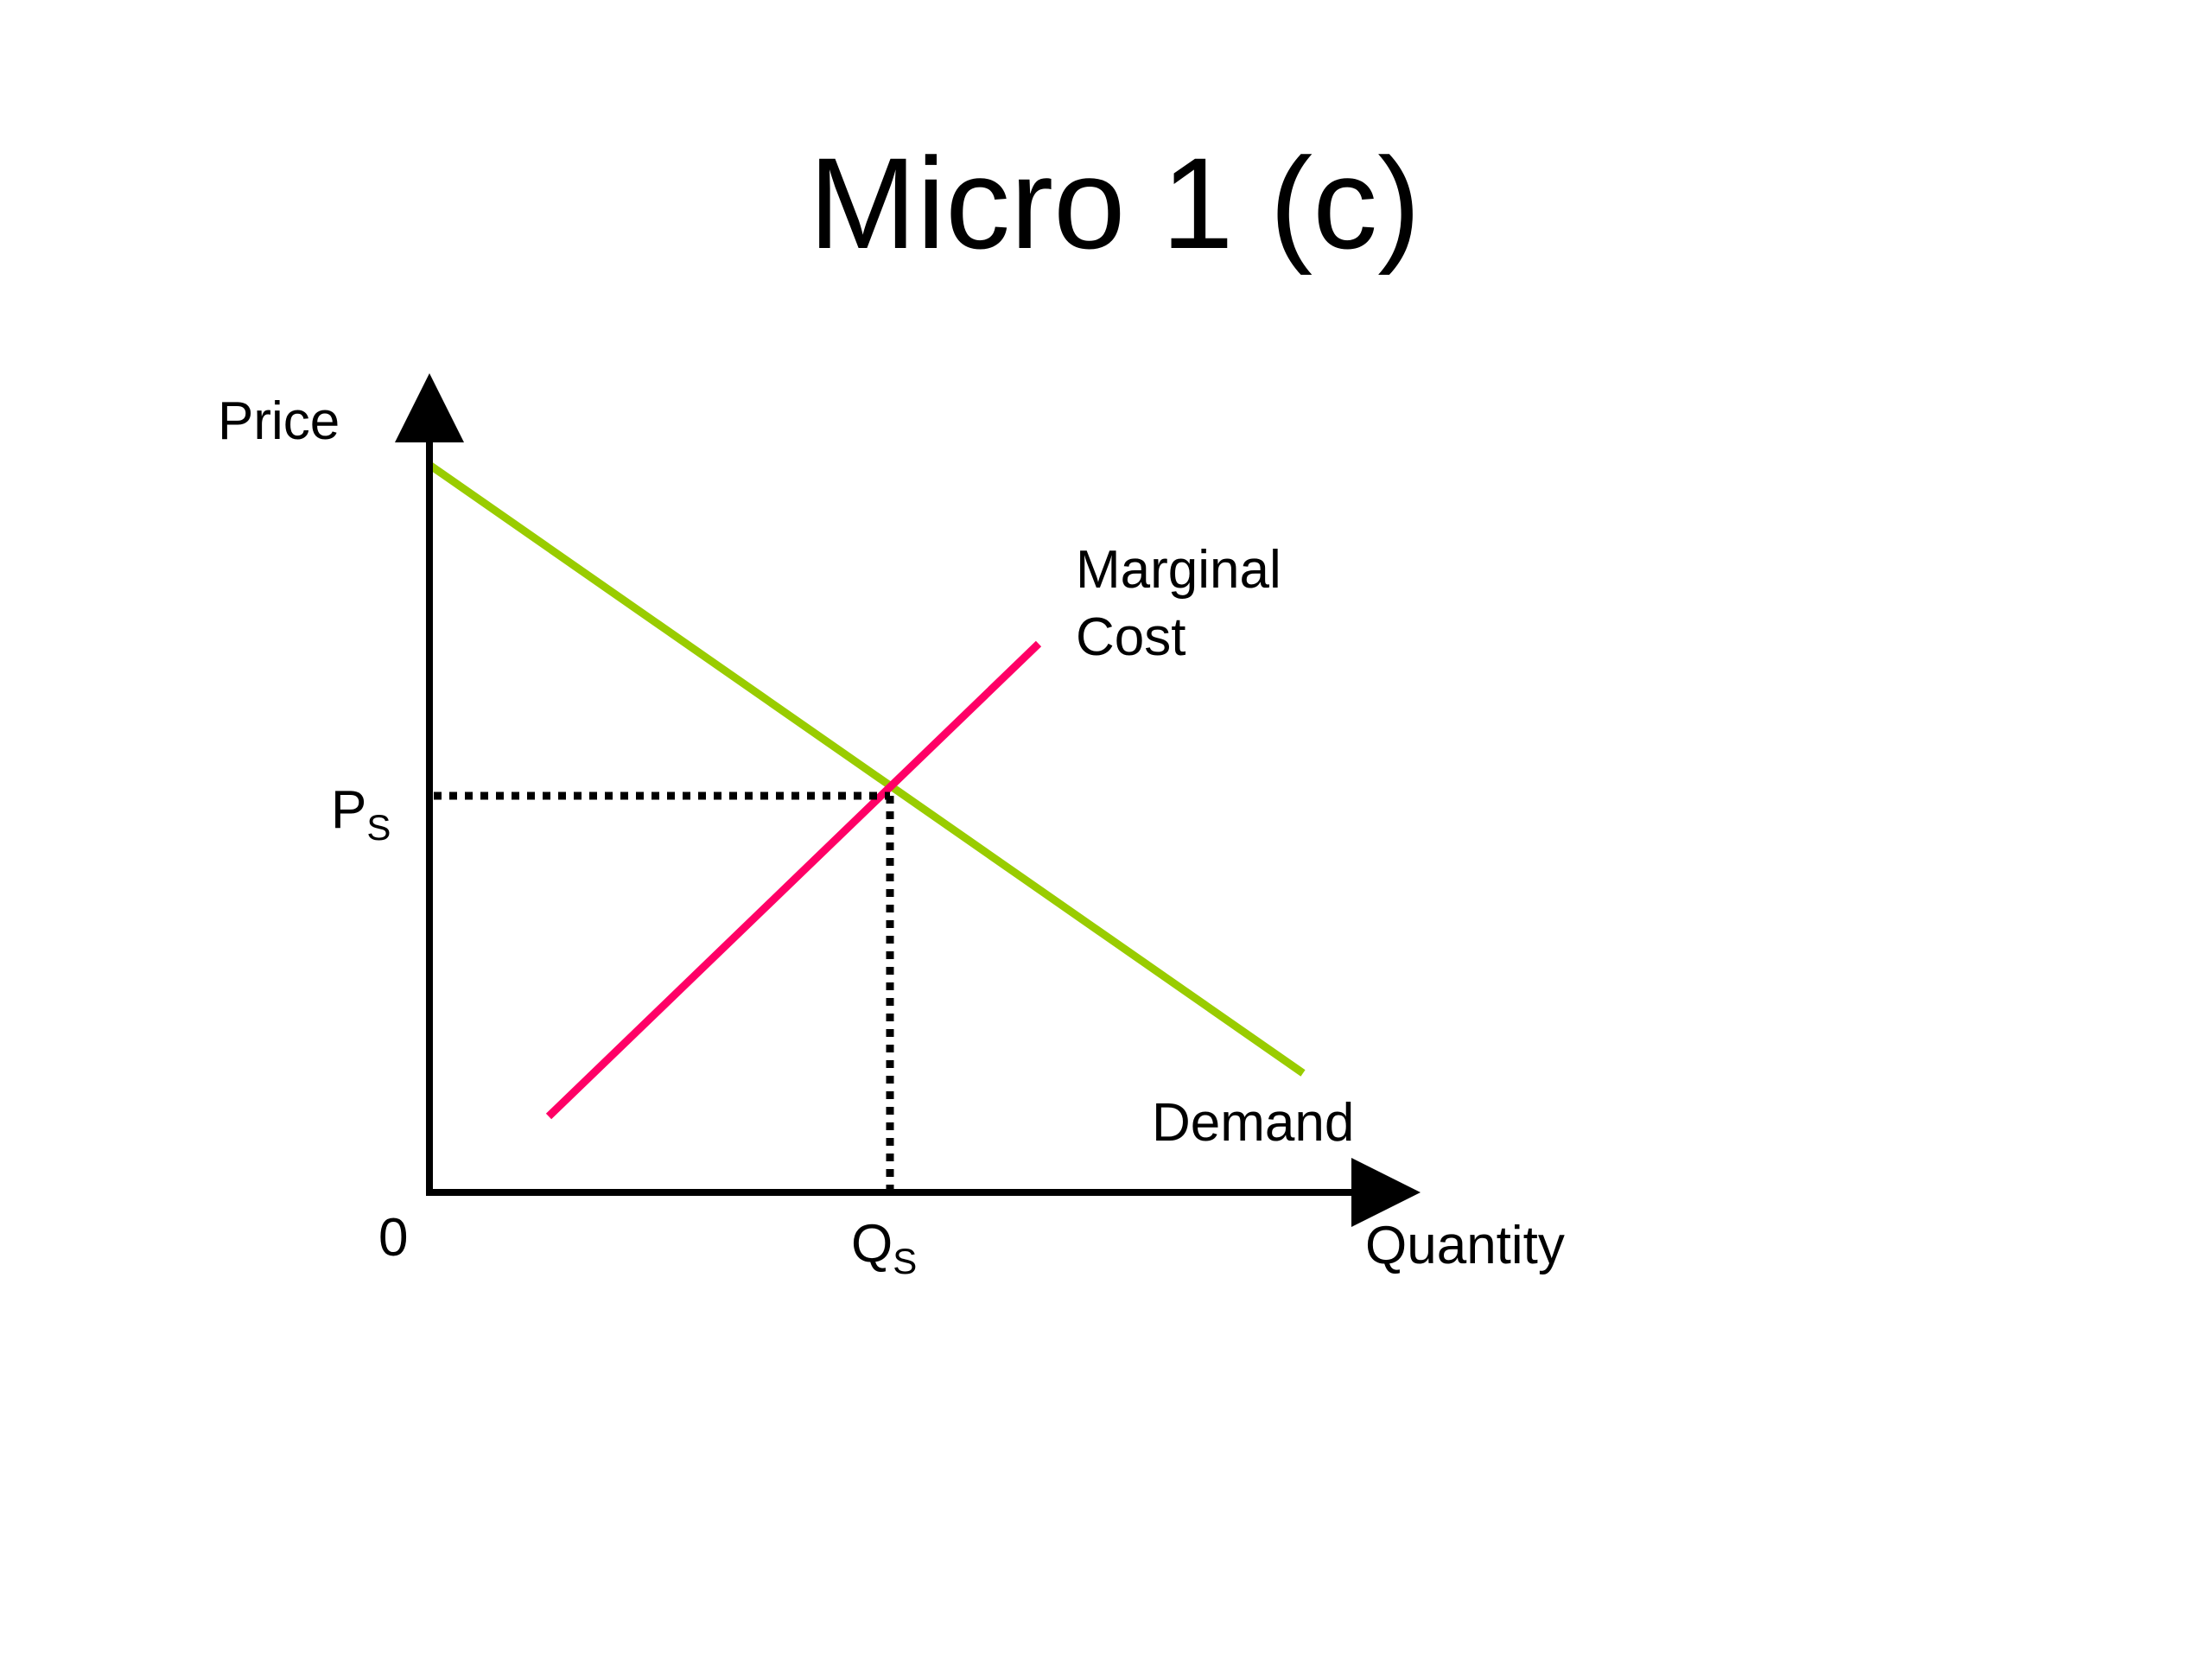 The height and width of the screenshot is (1659, 2212). What do you see at coordinates (348, 810) in the screenshot?
I see `price-label-main: P` at bounding box center [348, 810].